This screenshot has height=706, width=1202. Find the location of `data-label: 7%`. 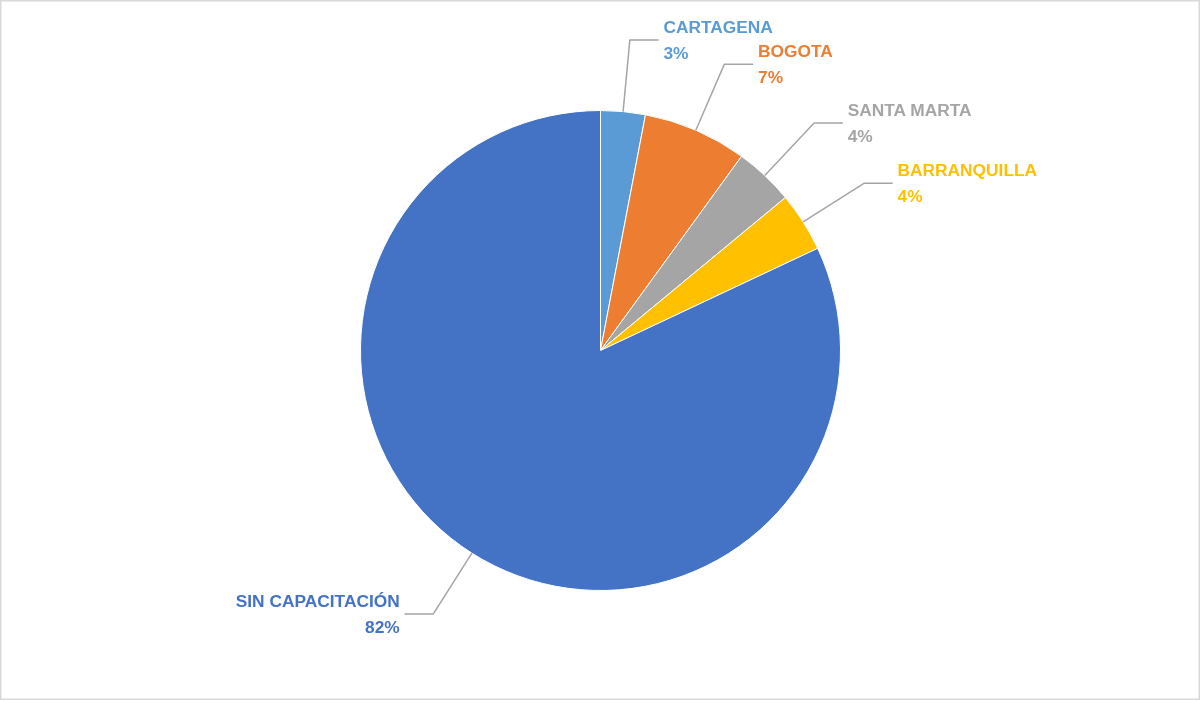

data-label: 7% is located at coordinates (771, 77).